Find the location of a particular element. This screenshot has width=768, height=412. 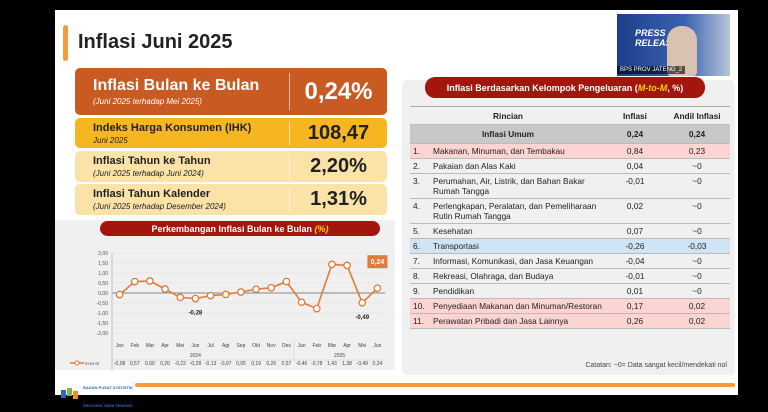

row-number: 2. is located at coordinates (420, 166).